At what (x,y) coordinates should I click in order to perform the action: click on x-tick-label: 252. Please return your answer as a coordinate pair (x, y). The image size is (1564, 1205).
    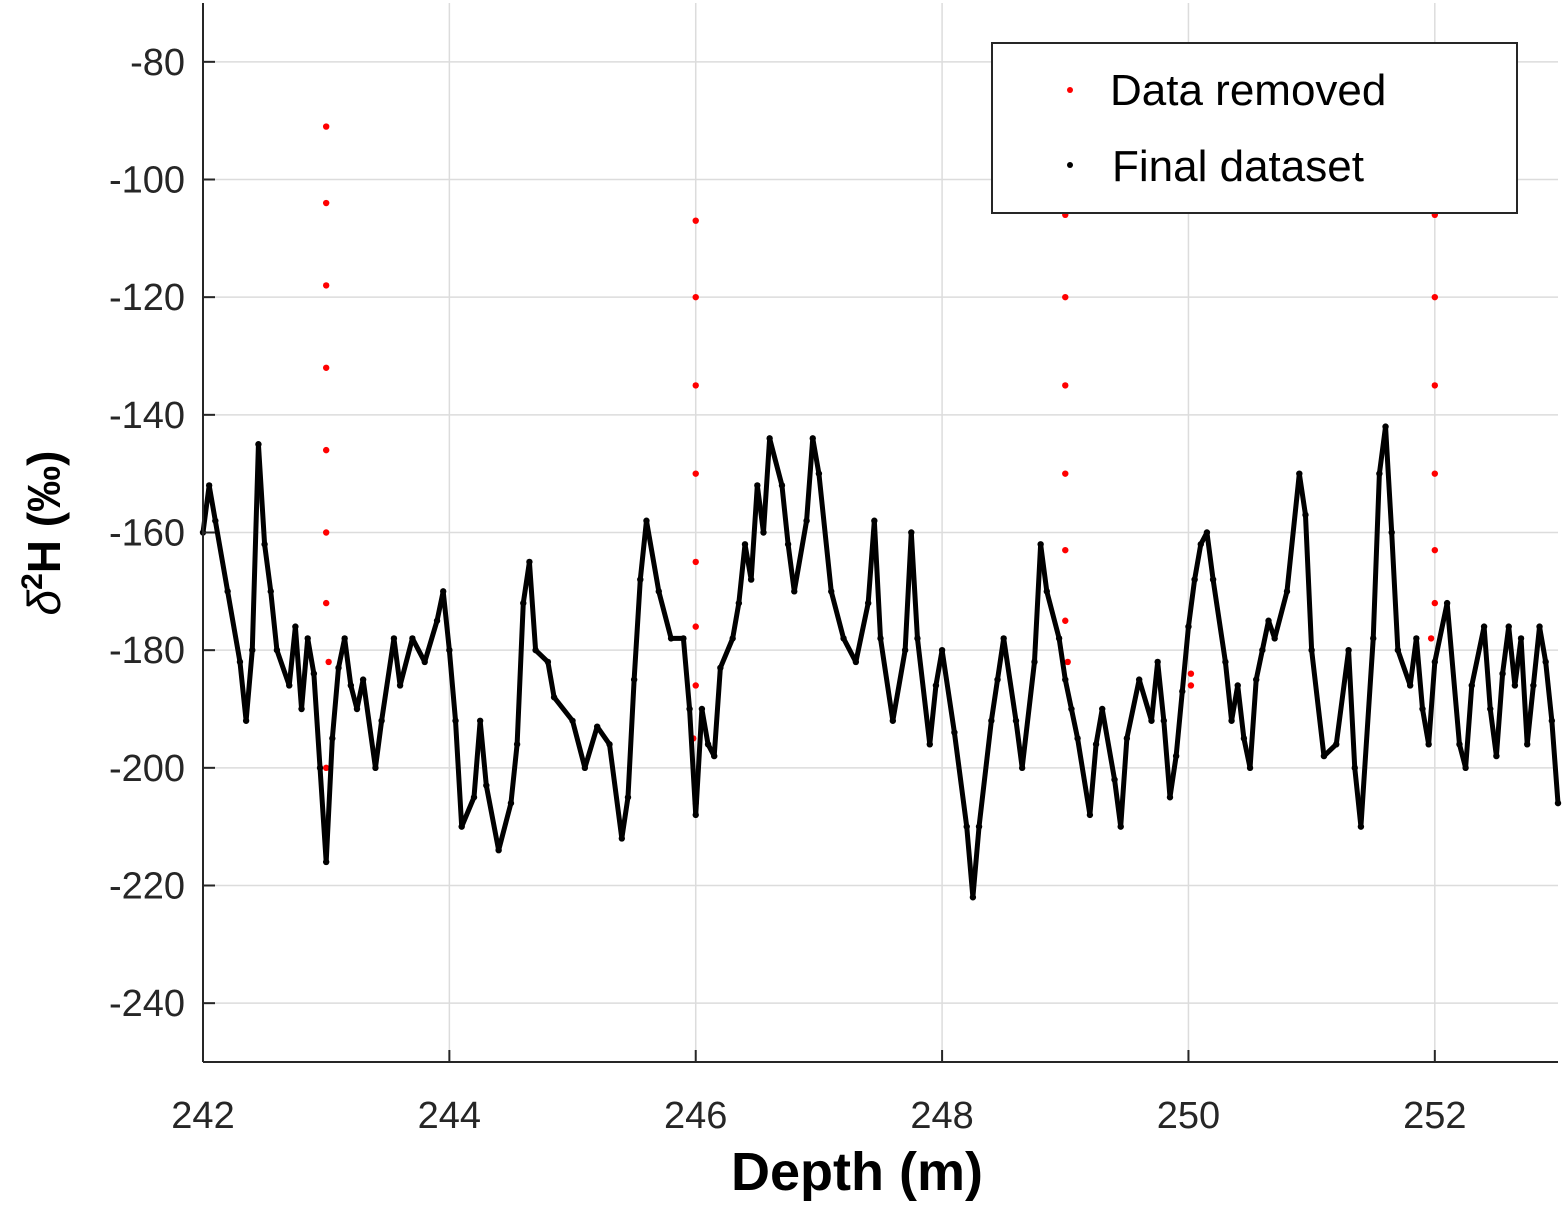
    Looking at the image, I should click on (1434, 1116).